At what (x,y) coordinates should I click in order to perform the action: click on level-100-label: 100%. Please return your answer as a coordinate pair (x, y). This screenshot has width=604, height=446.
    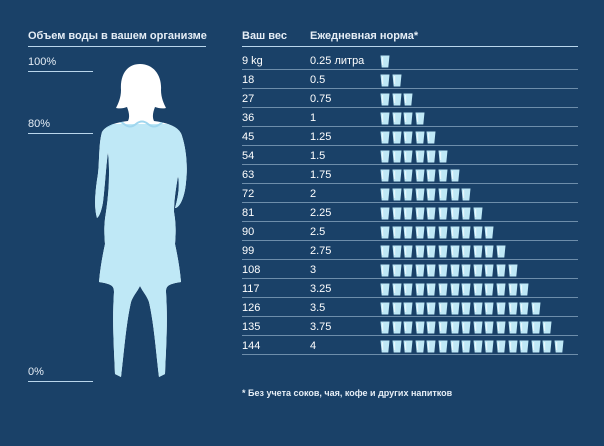
    Looking at the image, I should click on (42, 62).